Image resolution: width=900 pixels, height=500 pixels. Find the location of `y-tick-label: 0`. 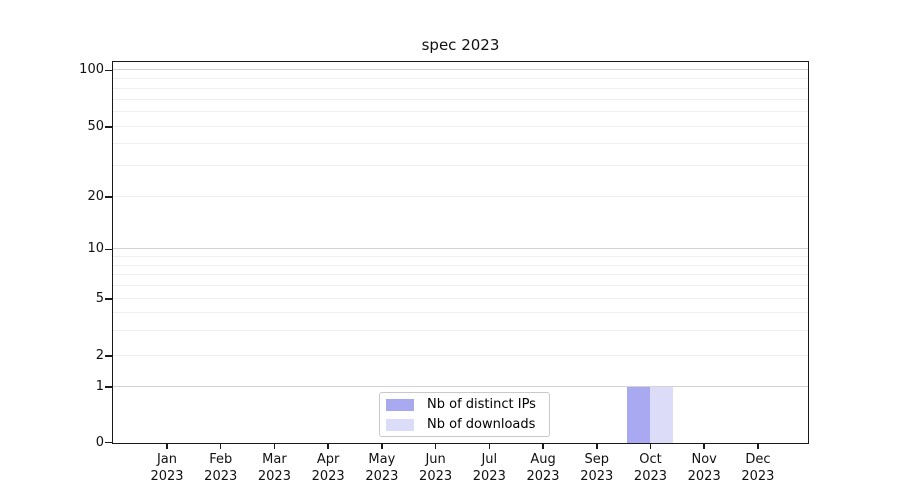

y-tick-label: 0 is located at coordinates (99, 442).